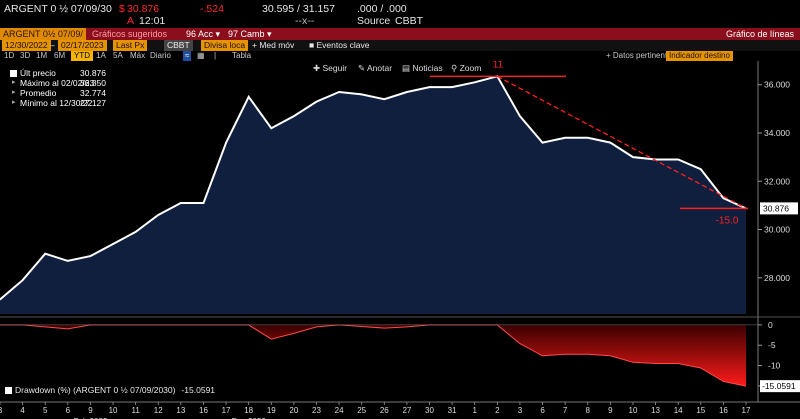  What do you see at coordinates (90, 410) in the screenshot?
I see `x-tick-label: 9` at bounding box center [90, 410].